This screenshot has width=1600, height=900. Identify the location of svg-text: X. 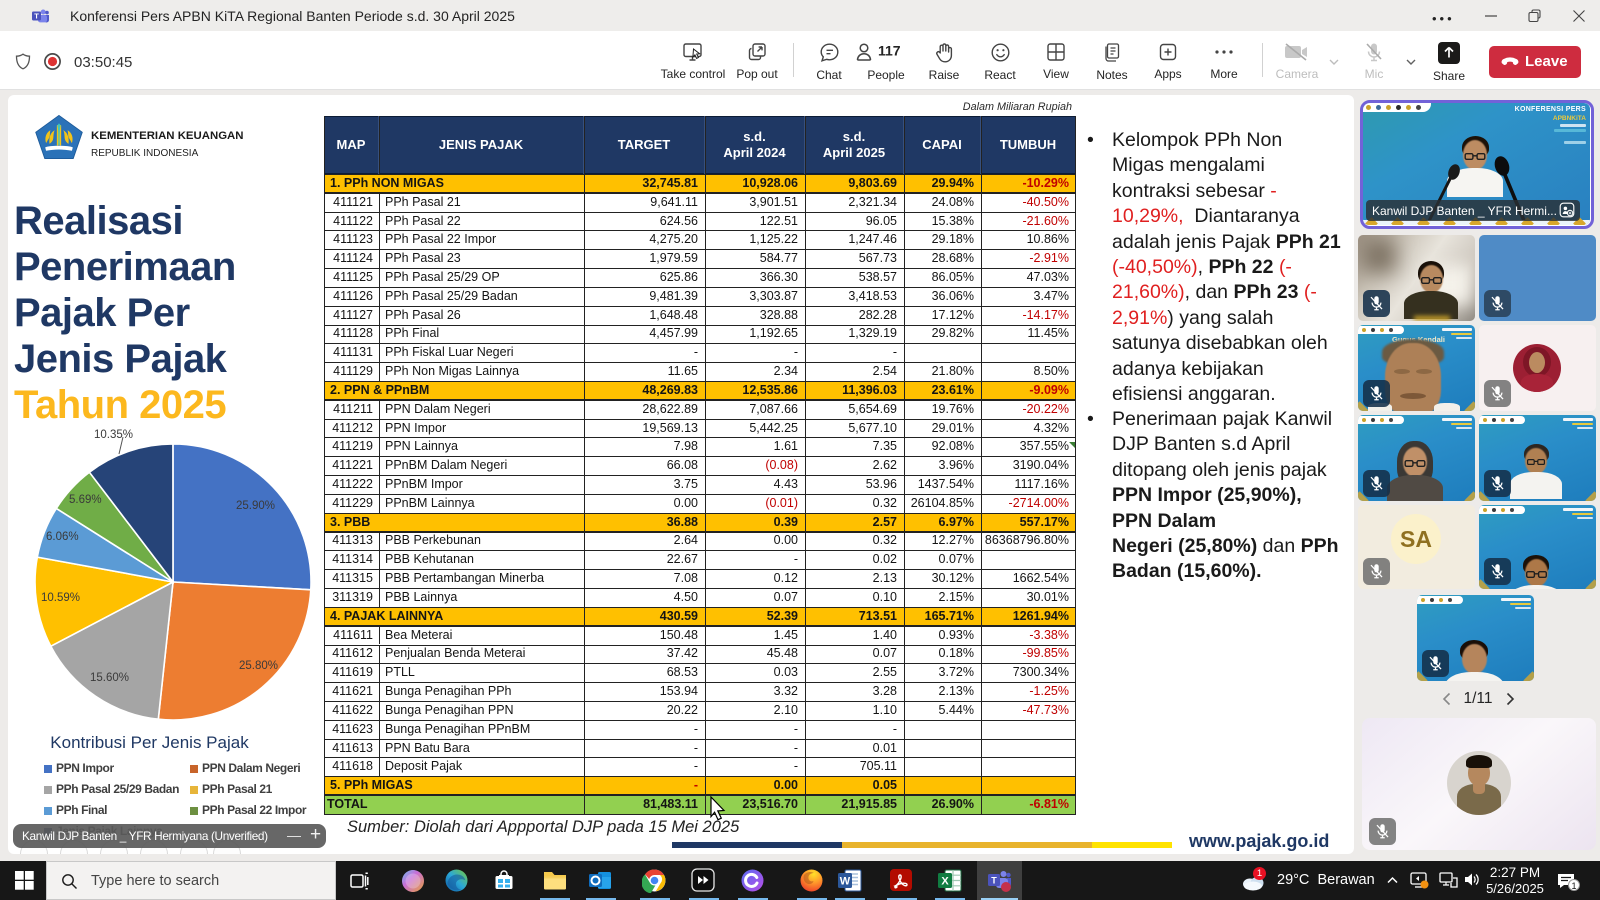
(945, 882).